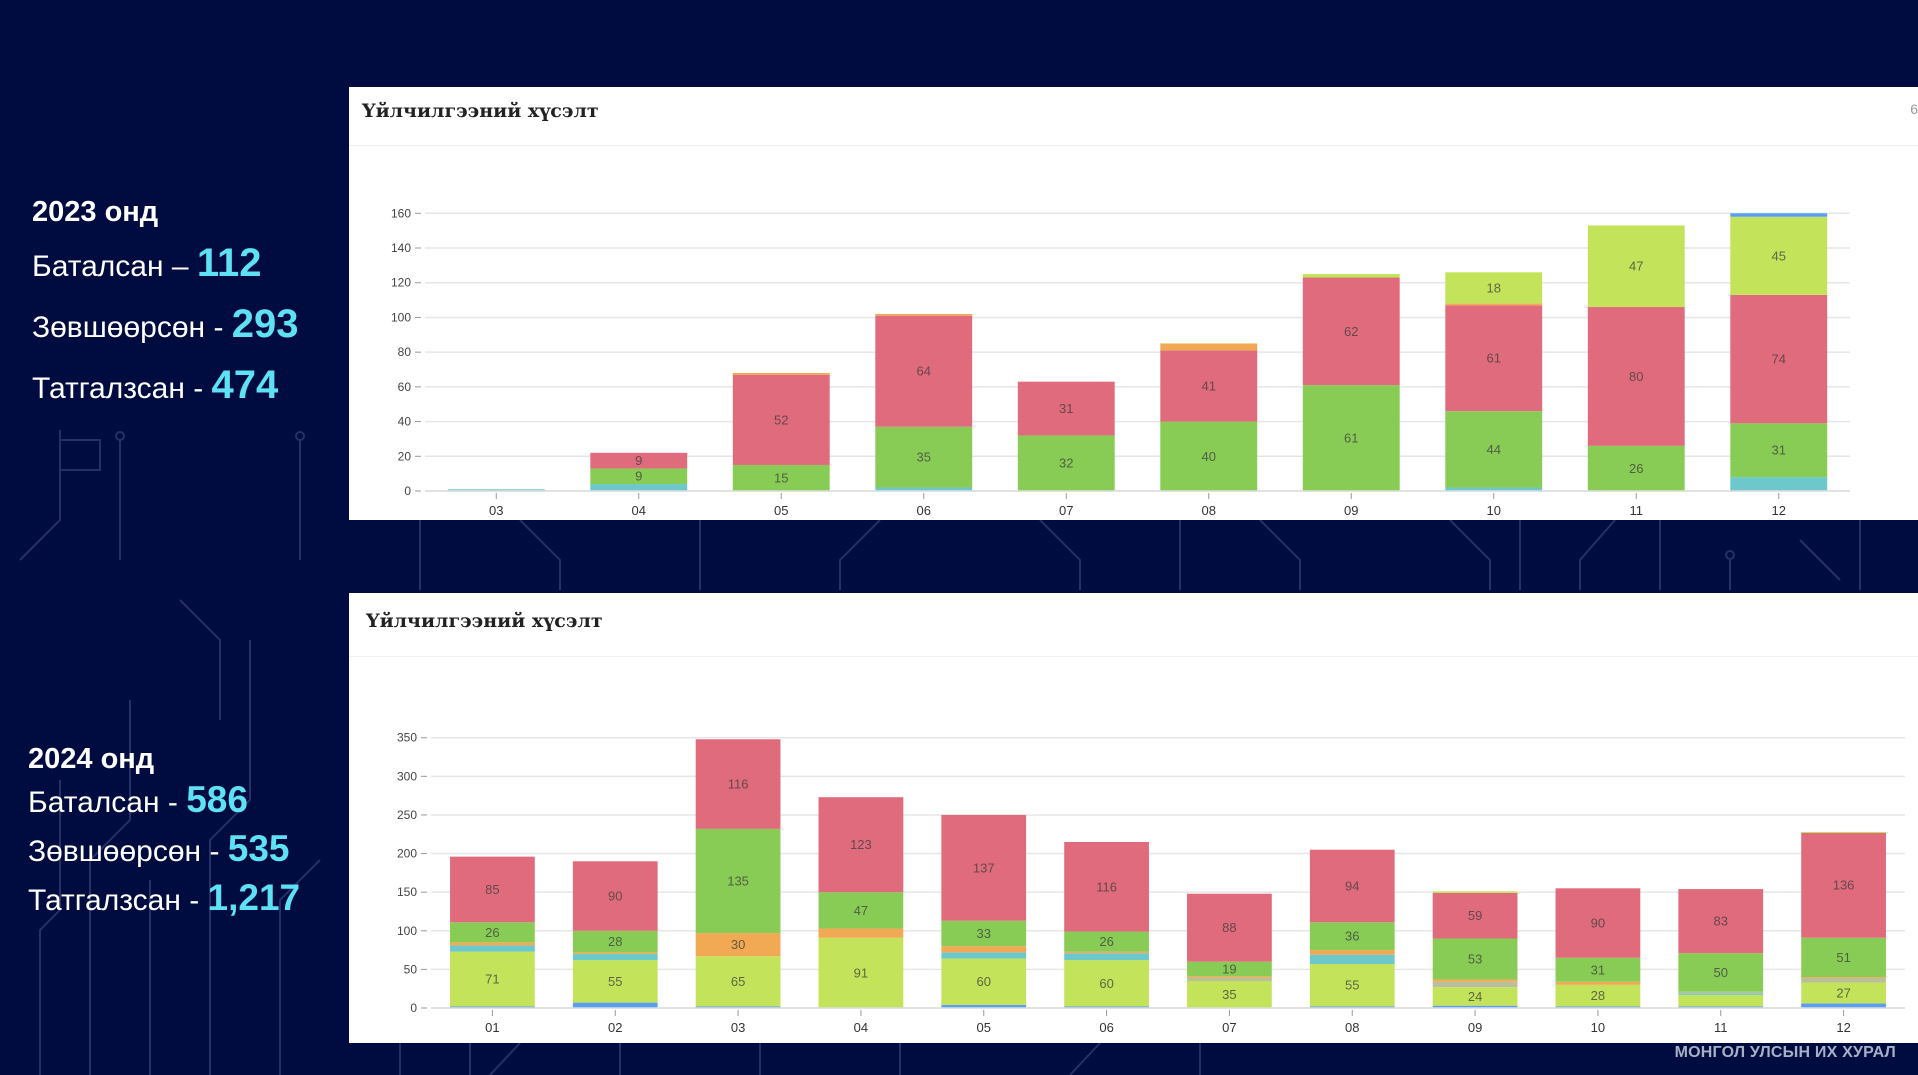 This screenshot has width=1918, height=1075. Describe the element at coordinates (1779, 255) in the screenshot. I see `data-label: 45` at that location.